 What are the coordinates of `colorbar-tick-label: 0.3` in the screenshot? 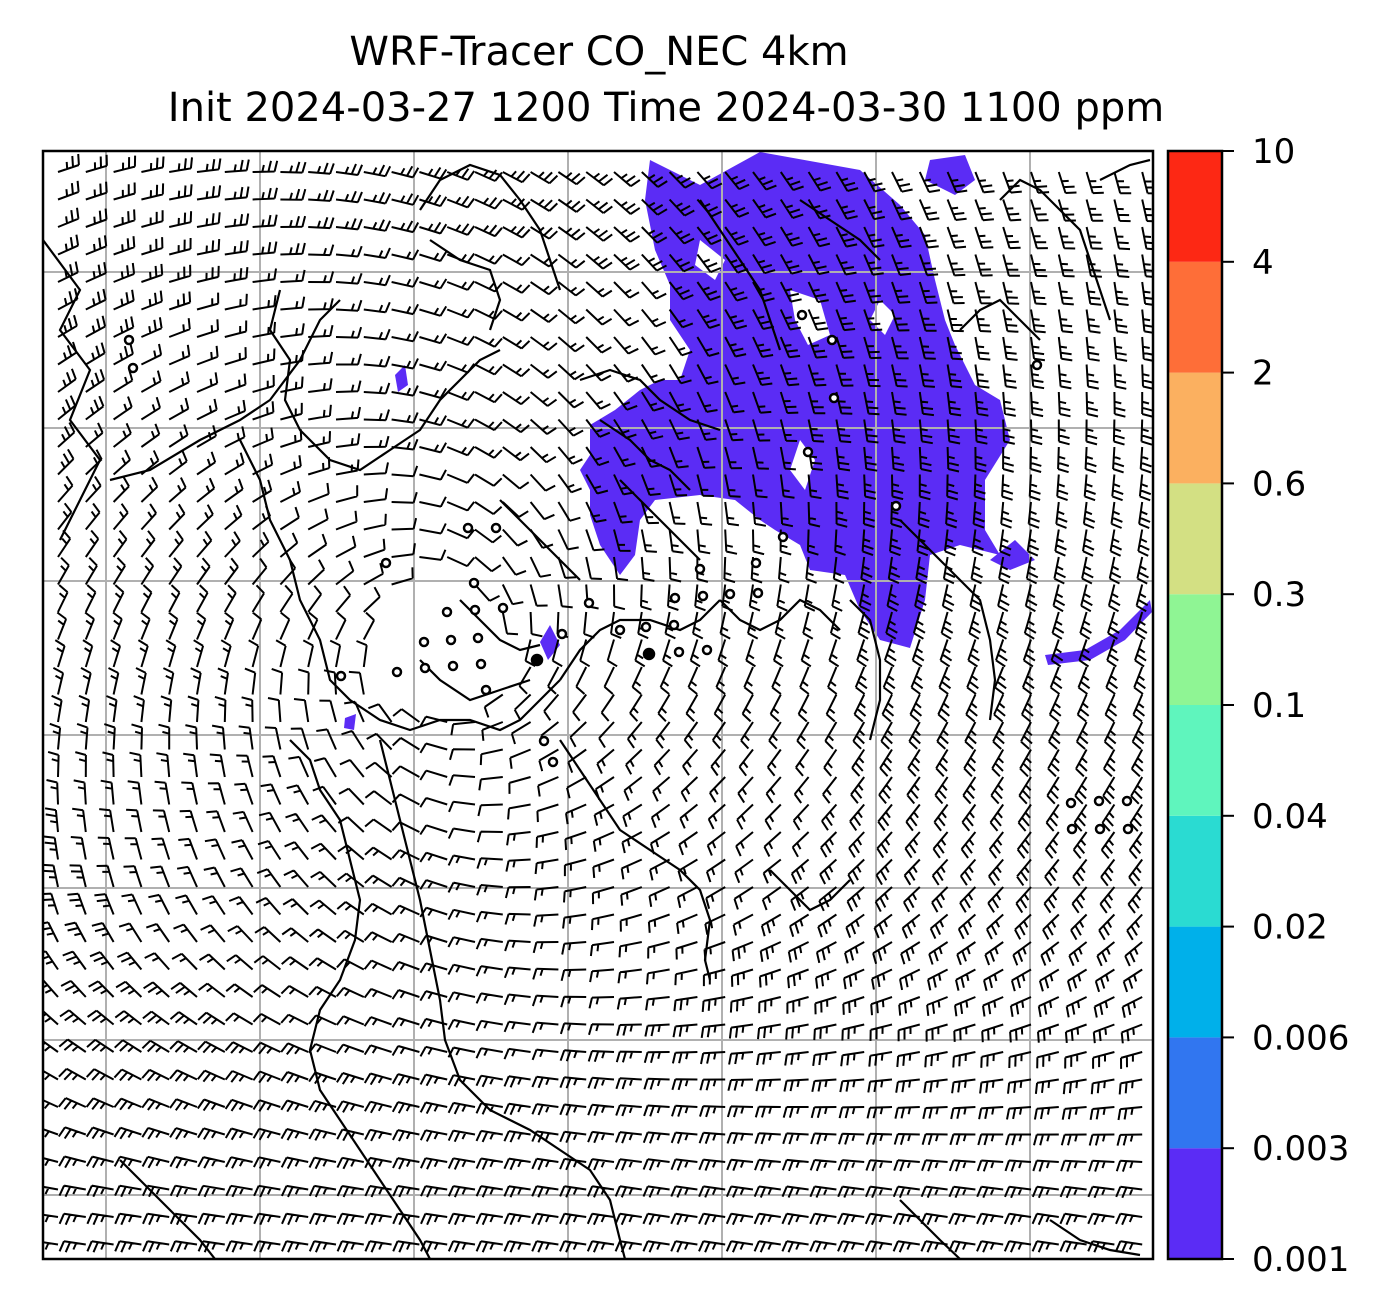 It's located at (1279, 595).